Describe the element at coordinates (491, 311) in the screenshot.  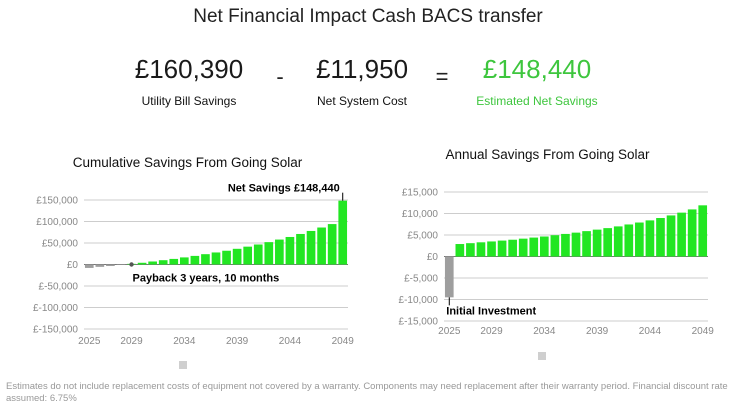
I see `initial-investment-annotation: Initial Investment` at that location.